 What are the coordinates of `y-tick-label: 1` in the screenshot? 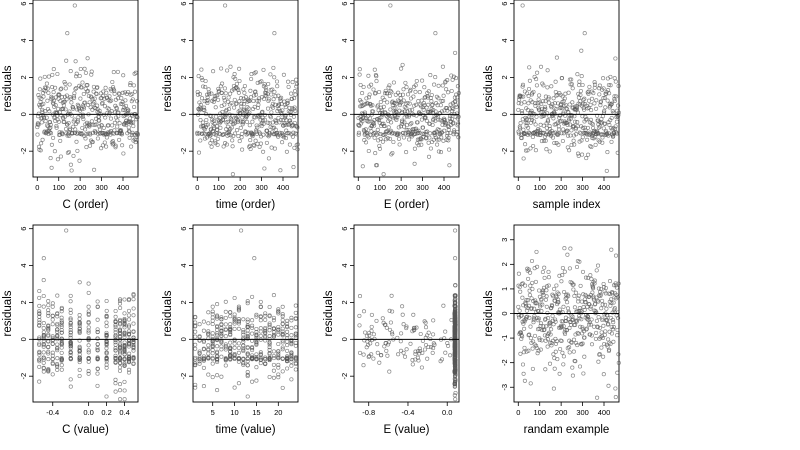 It's located at (504, 289).